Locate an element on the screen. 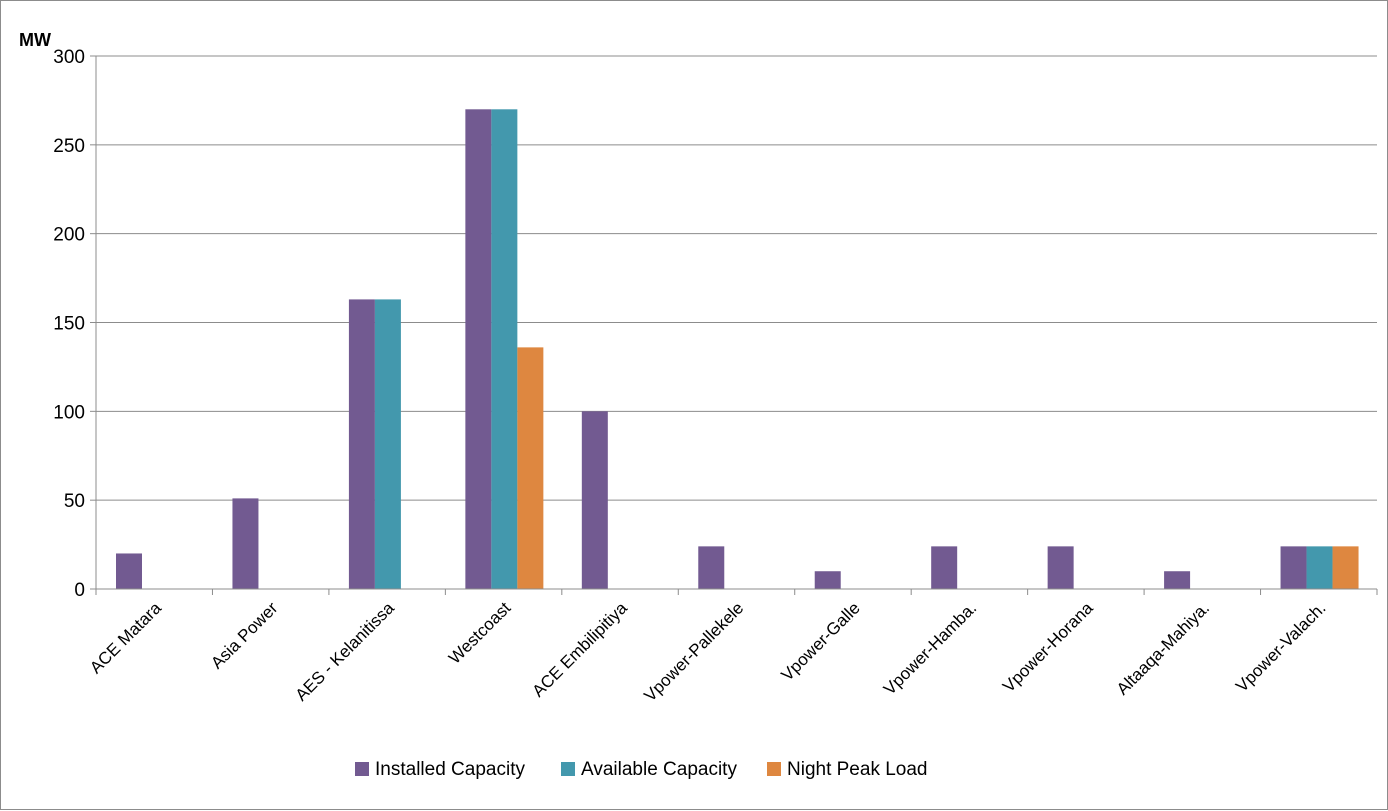 The height and width of the screenshot is (811, 1388). x-tick-label: AES - Kelanitissa is located at coordinates (345, 651).